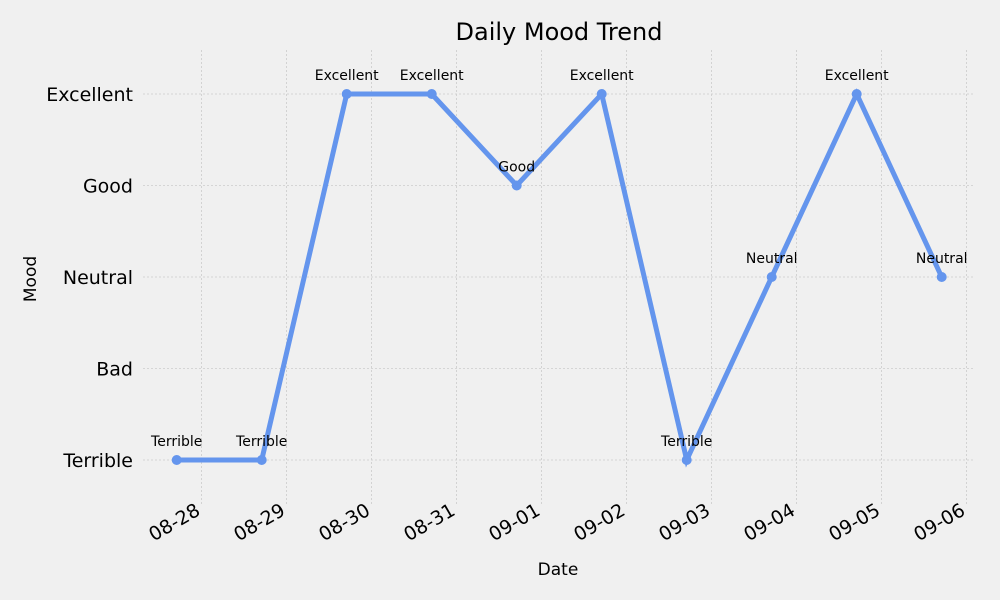 This screenshot has height=600, width=1000. Describe the element at coordinates (108, 187) in the screenshot. I see `y-tick-label: Good` at that location.